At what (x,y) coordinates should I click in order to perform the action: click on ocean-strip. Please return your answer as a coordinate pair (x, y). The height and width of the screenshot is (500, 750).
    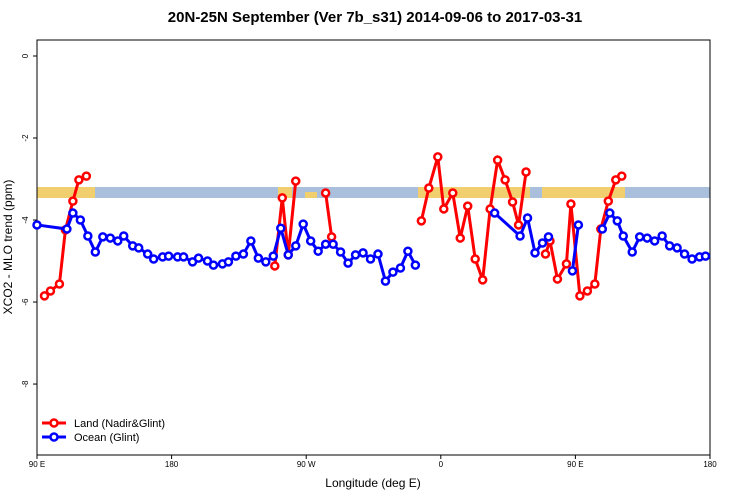
    Looking at the image, I should click on (373, 192).